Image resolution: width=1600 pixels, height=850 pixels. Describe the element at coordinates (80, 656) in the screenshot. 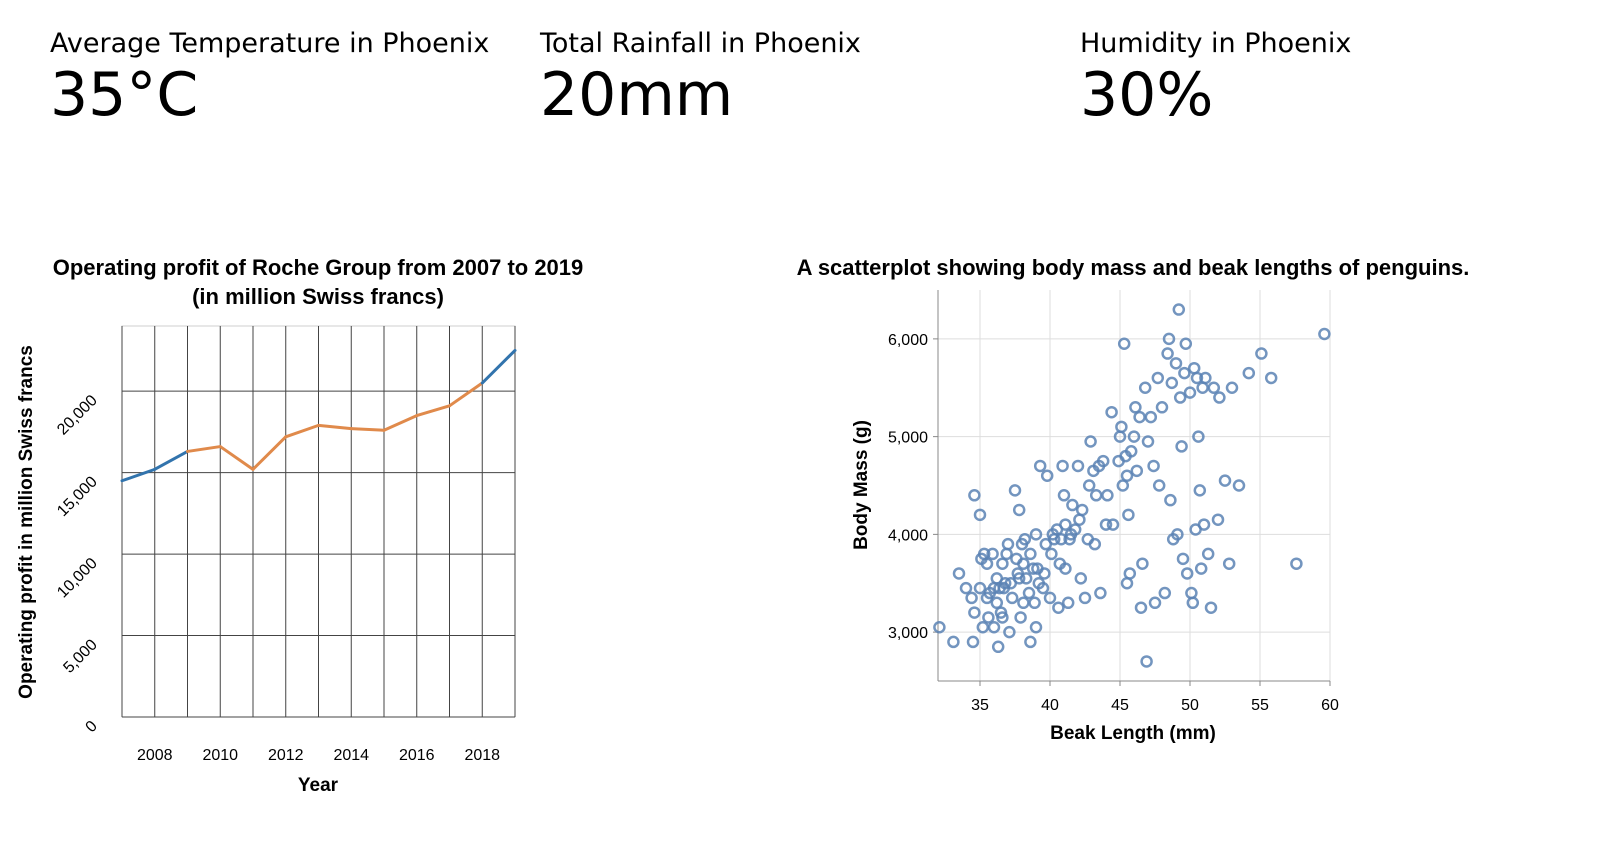

I see `y-tick-label: 5,000` at that location.